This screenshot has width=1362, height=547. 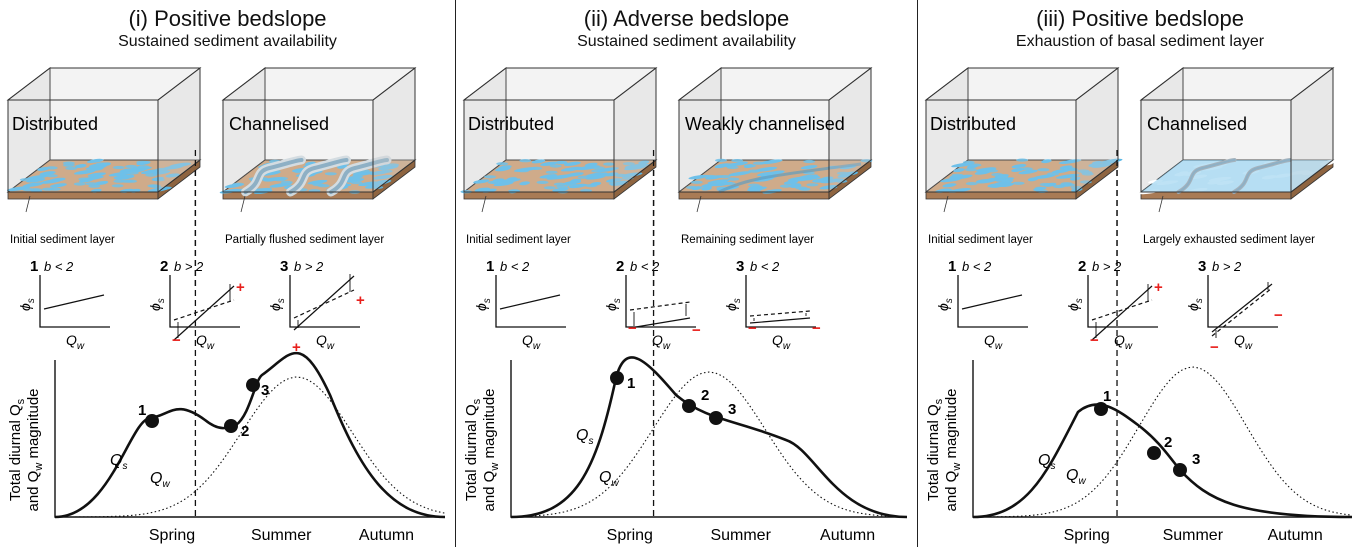 I want to click on rating-line, so click(x=660, y=323).